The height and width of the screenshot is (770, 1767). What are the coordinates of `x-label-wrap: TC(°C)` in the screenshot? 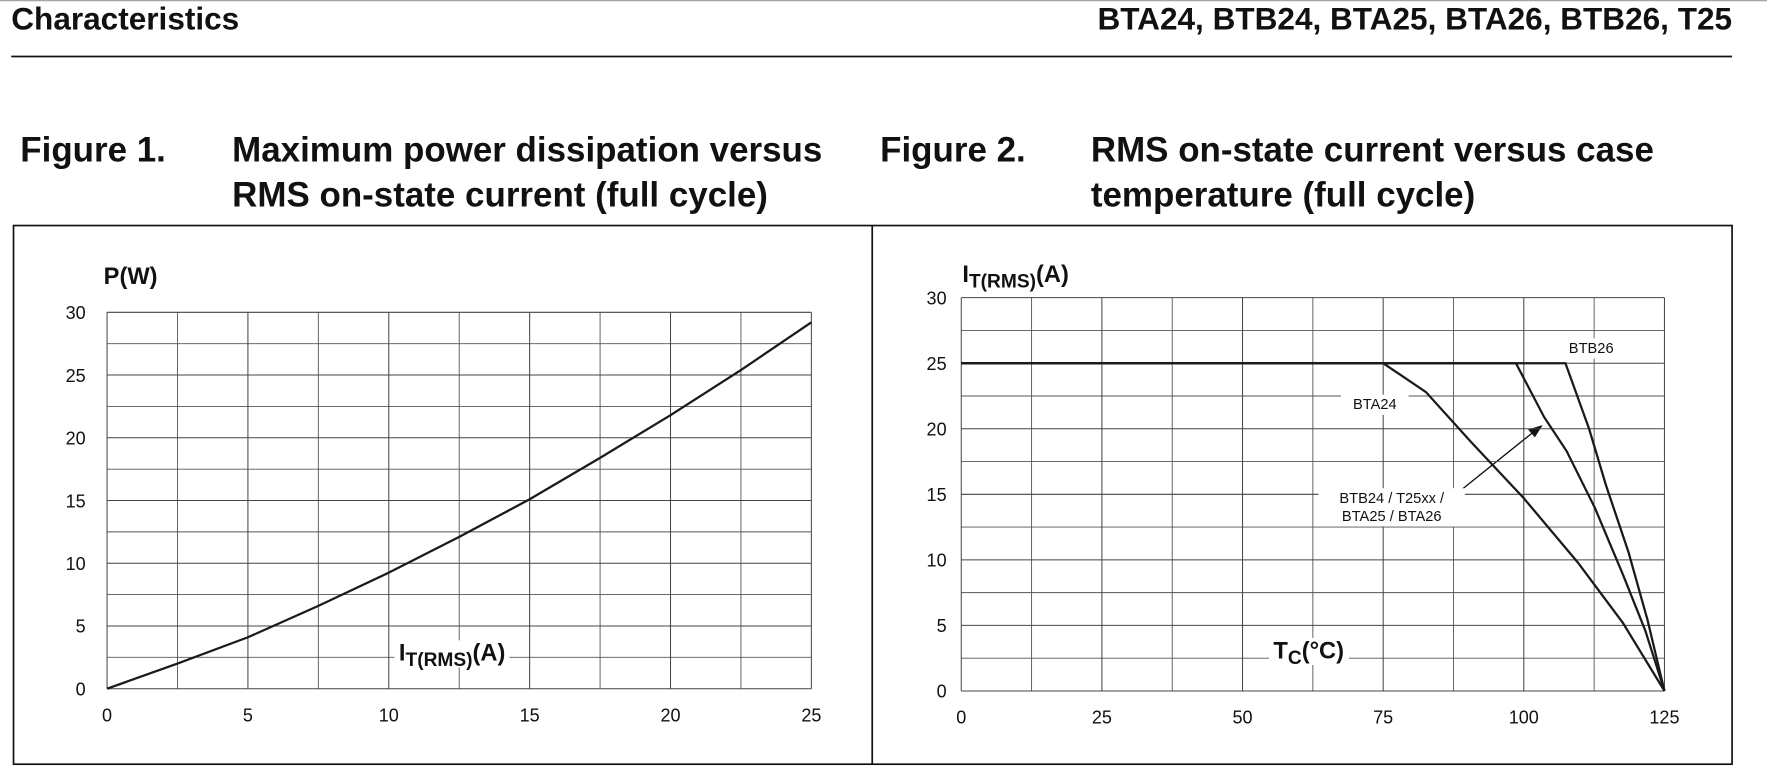 It's located at (1381, 653).